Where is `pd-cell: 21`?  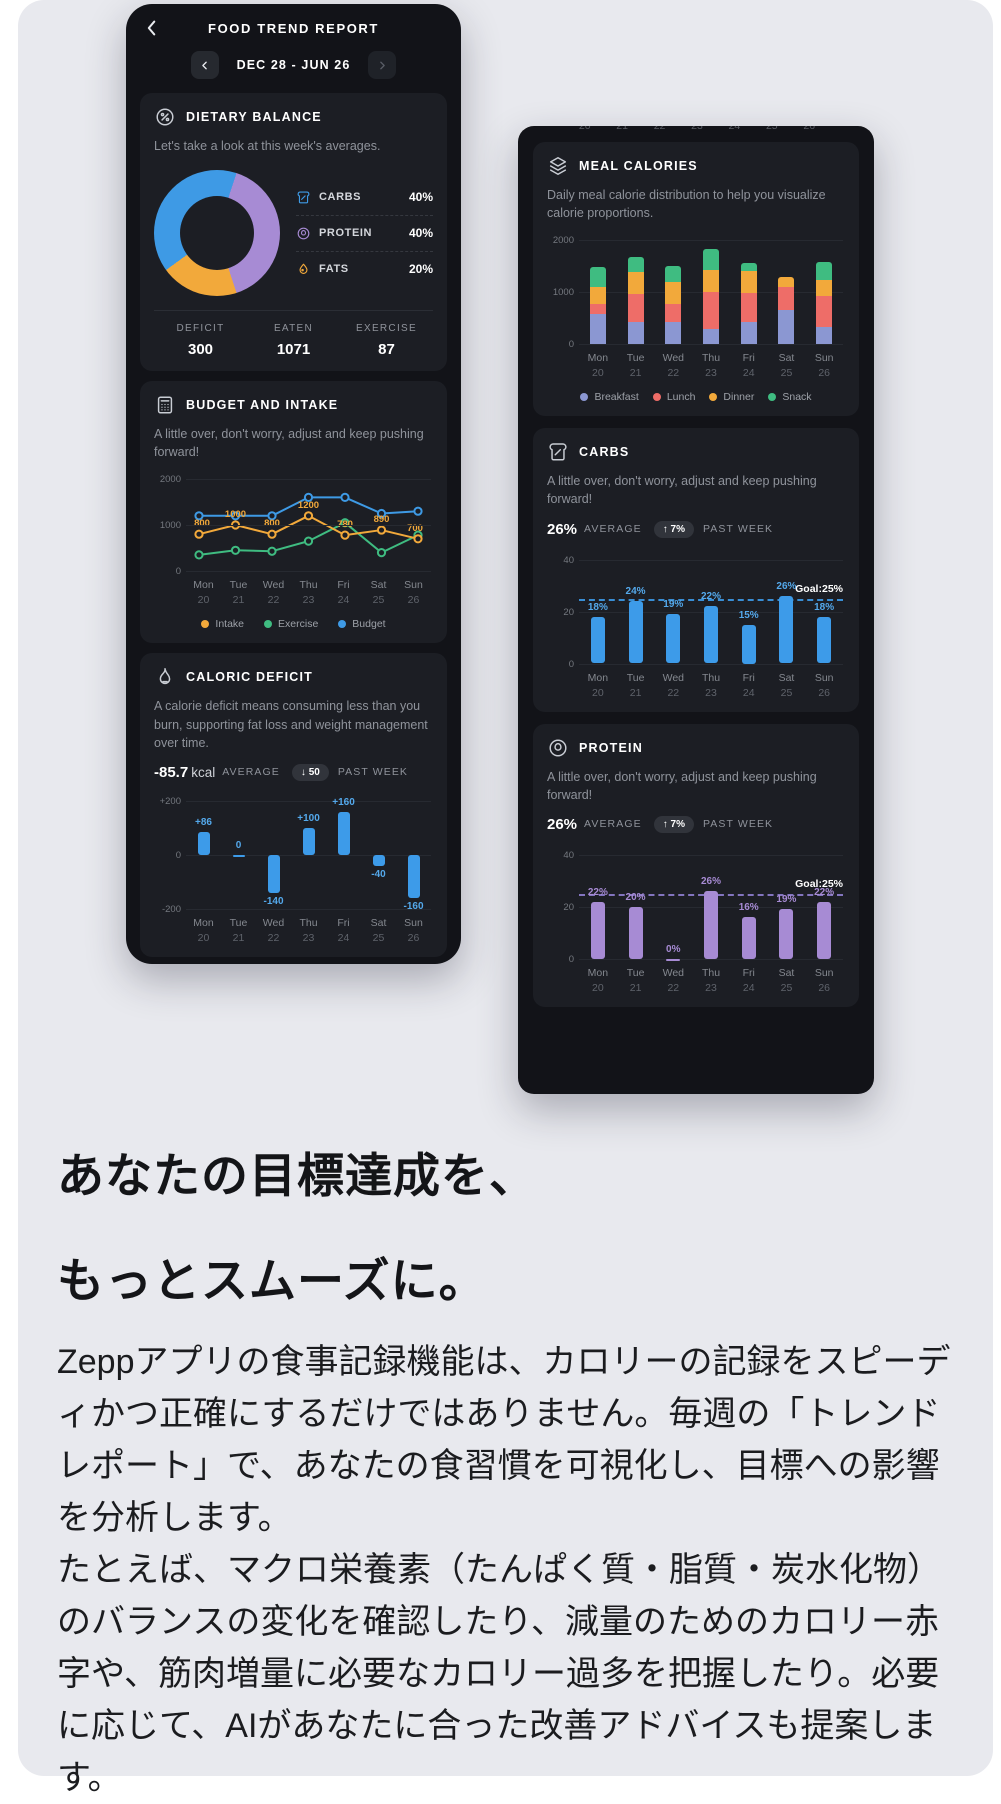 pd-cell: 21 is located at coordinates (622, 129).